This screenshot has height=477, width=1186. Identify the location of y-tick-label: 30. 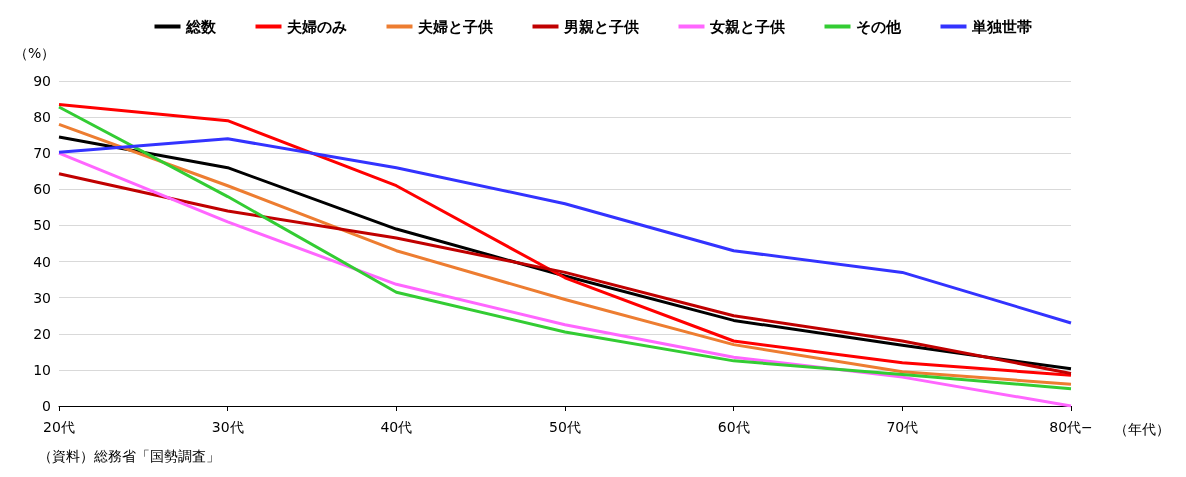
(42, 297).